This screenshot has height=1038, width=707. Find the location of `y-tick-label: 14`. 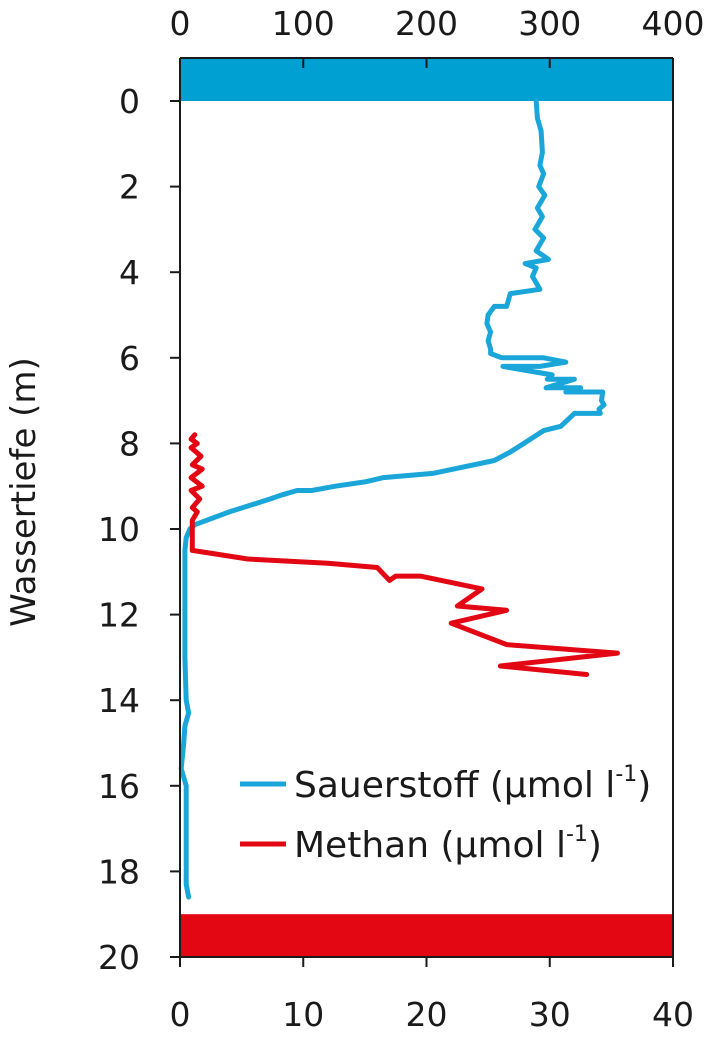

y-tick-label: 14 is located at coordinates (119, 700).